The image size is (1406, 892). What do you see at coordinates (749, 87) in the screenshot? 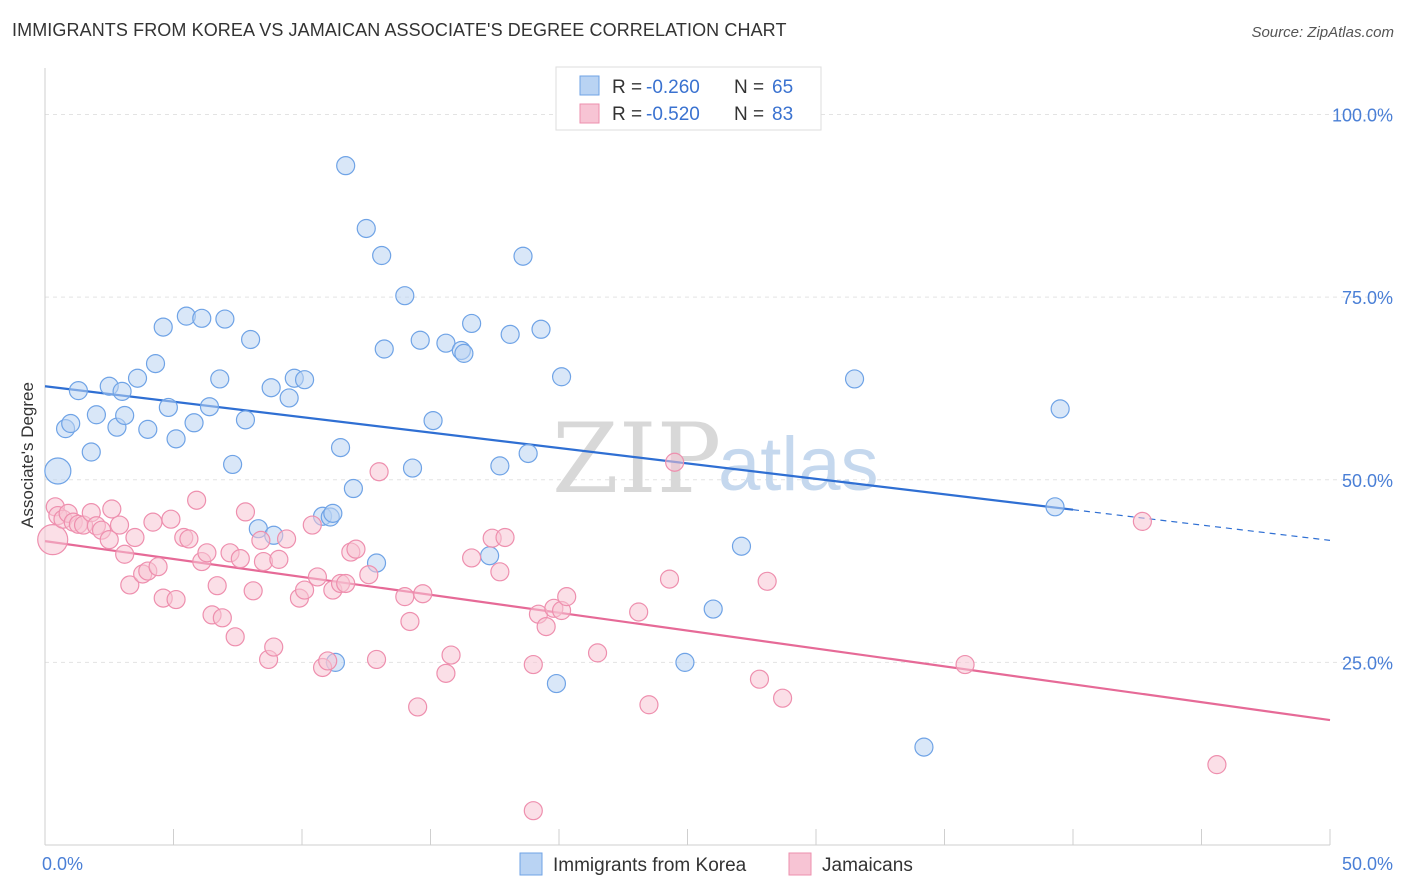
I see `legend-n-label-korea: N =` at bounding box center [749, 87].